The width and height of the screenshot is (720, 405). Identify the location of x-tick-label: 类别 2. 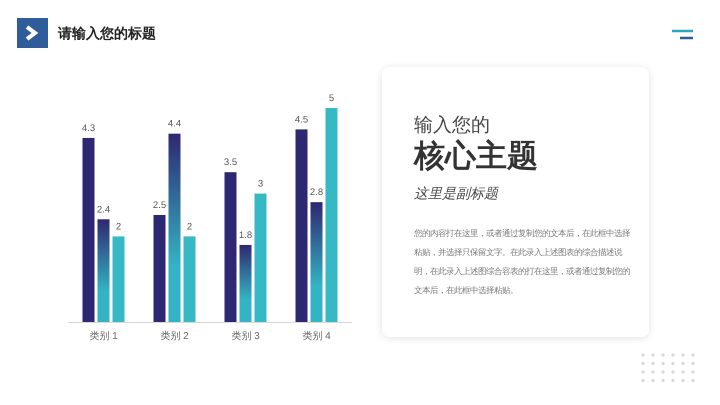
(175, 336).